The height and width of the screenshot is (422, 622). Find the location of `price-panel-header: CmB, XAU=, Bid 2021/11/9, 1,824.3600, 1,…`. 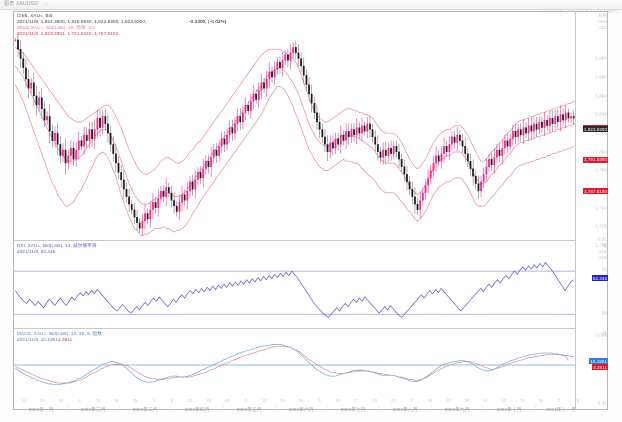

price-panel-header: CmB, XAU=, Bid 2021/11/9, 1,824.3600, 1,… is located at coordinates (81, 25).